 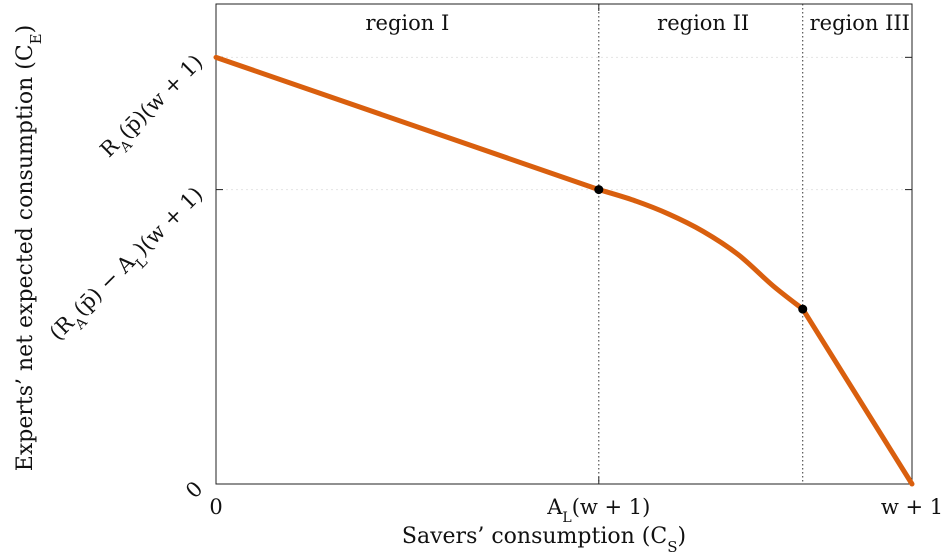 I want to click on x-tick-label: w + 1, so click(x=911, y=507).